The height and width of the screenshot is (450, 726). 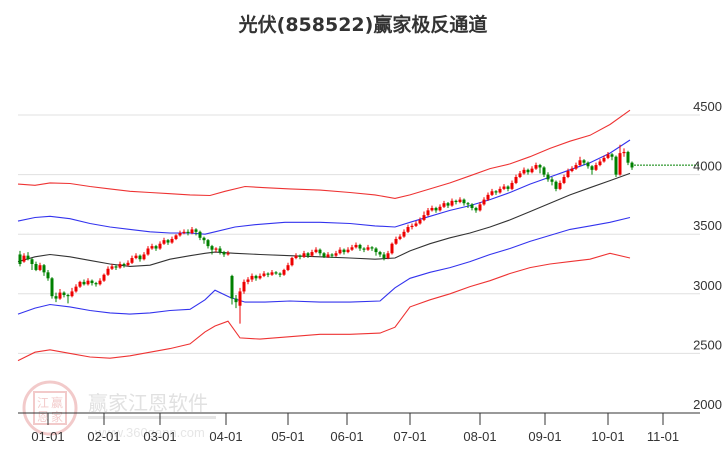 I want to click on watermark-url: www.360gann.com, so click(x=149, y=432).